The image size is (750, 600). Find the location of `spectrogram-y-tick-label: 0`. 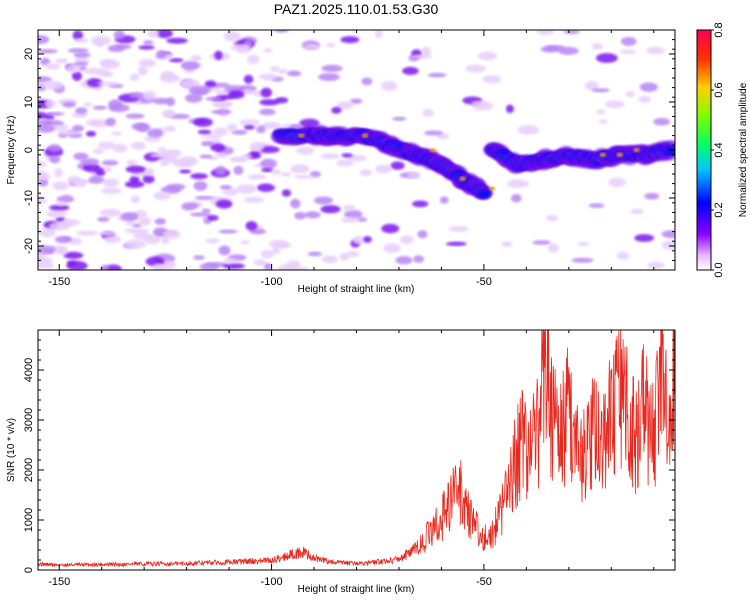

spectrogram-y-tick-label: 0 is located at coordinates (29, 150).